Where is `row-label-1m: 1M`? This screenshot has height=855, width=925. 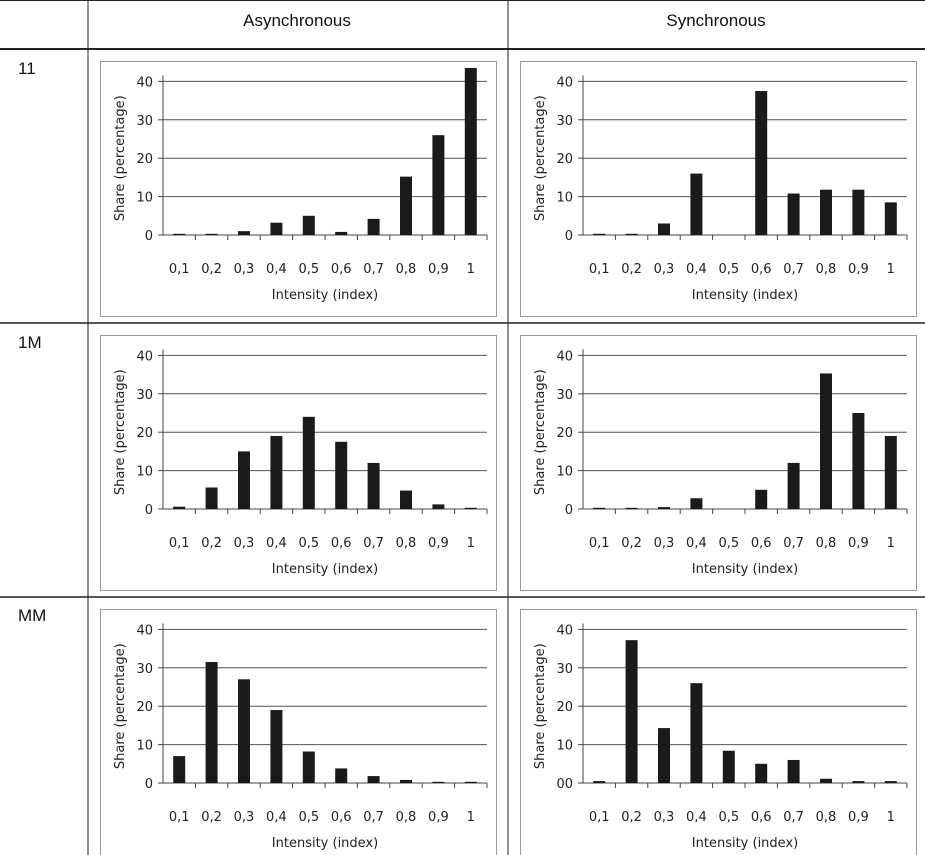 row-label-1m: 1M is located at coordinates (30, 342).